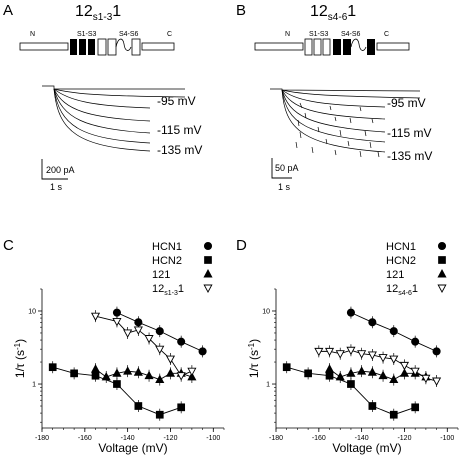 Image resolution: width=472 pixels, height=468 pixels. I want to click on x-tick-label: -180, so click(42, 438).